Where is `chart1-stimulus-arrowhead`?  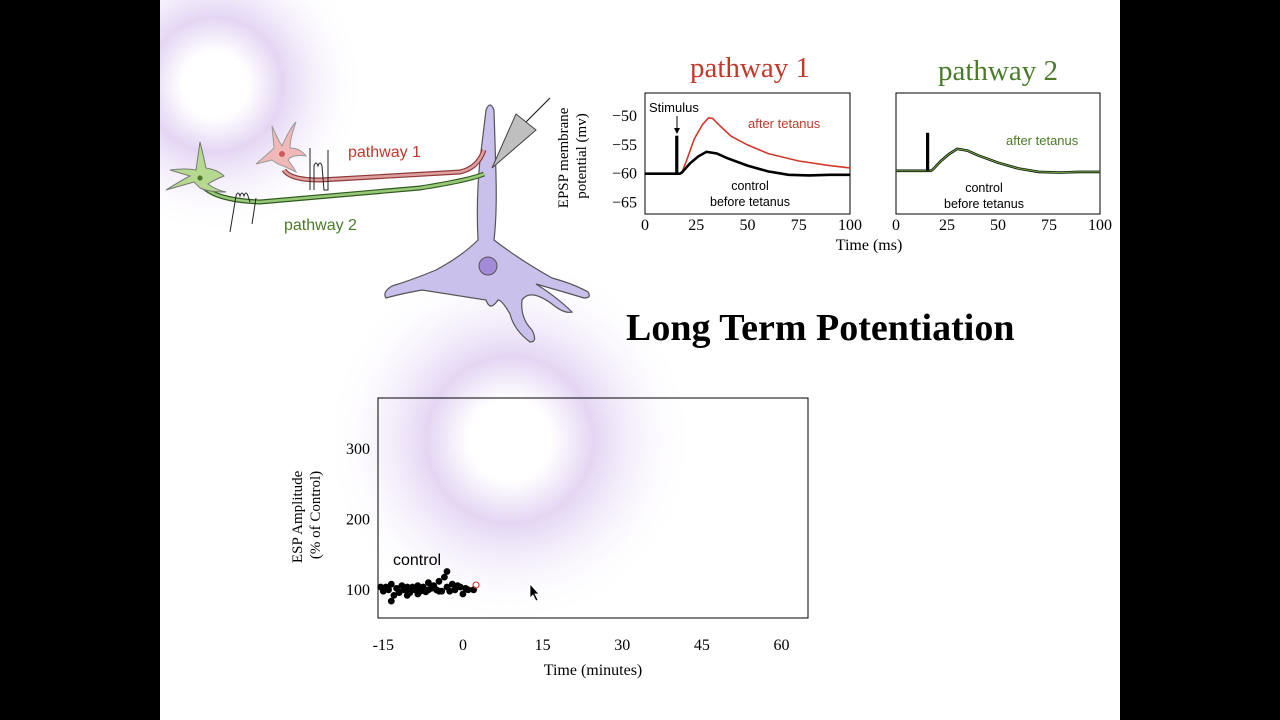 chart1-stimulus-arrowhead is located at coordinates (677, 131).